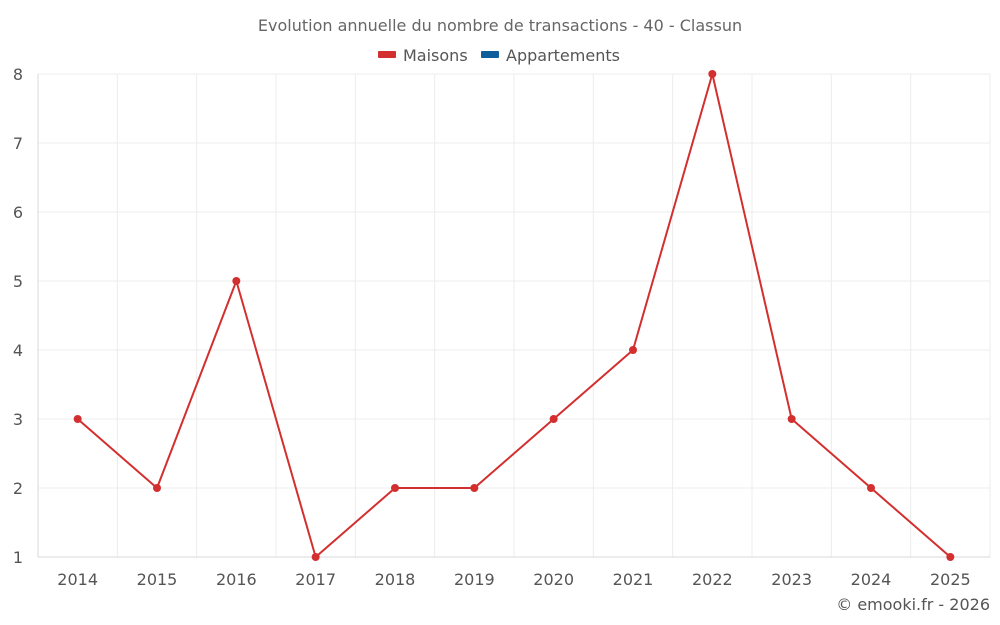 The image size is (1000, 625). Describe the element at coordinates (157, 579) in the screenshot. I see `x-tick-label: 2015` at that location.